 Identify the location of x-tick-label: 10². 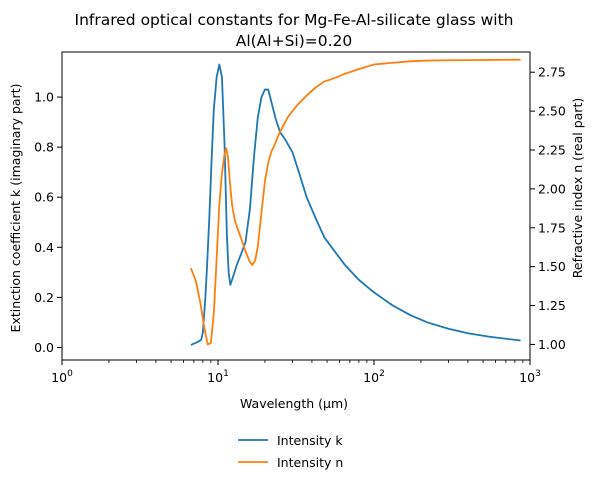
(374, 377).